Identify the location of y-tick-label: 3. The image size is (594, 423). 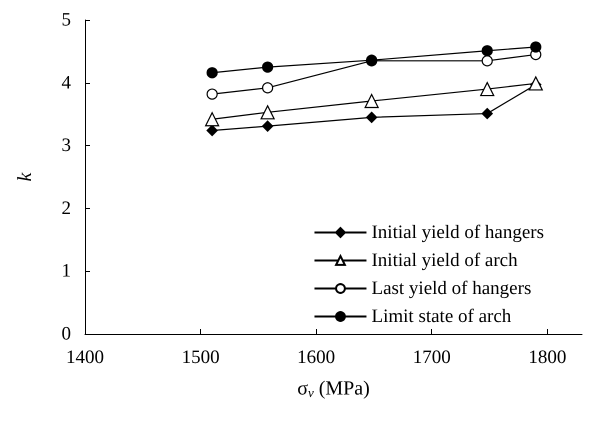
(66, 145).